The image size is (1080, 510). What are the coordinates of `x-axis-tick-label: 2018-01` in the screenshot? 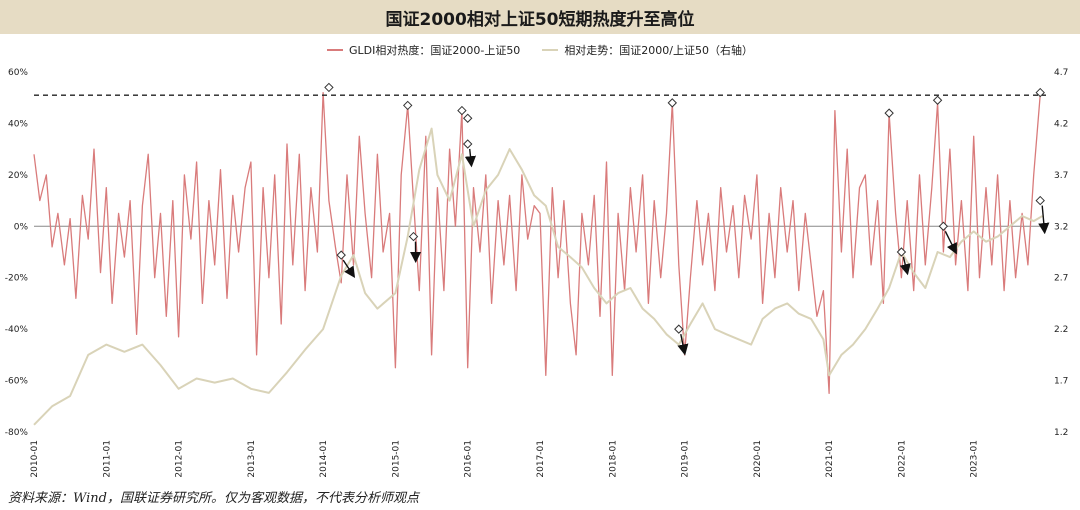 It's located at (613, 459).